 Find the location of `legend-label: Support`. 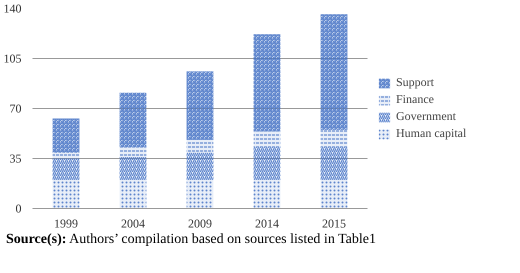

legend-label: Support is located at coordinates (415, 82).